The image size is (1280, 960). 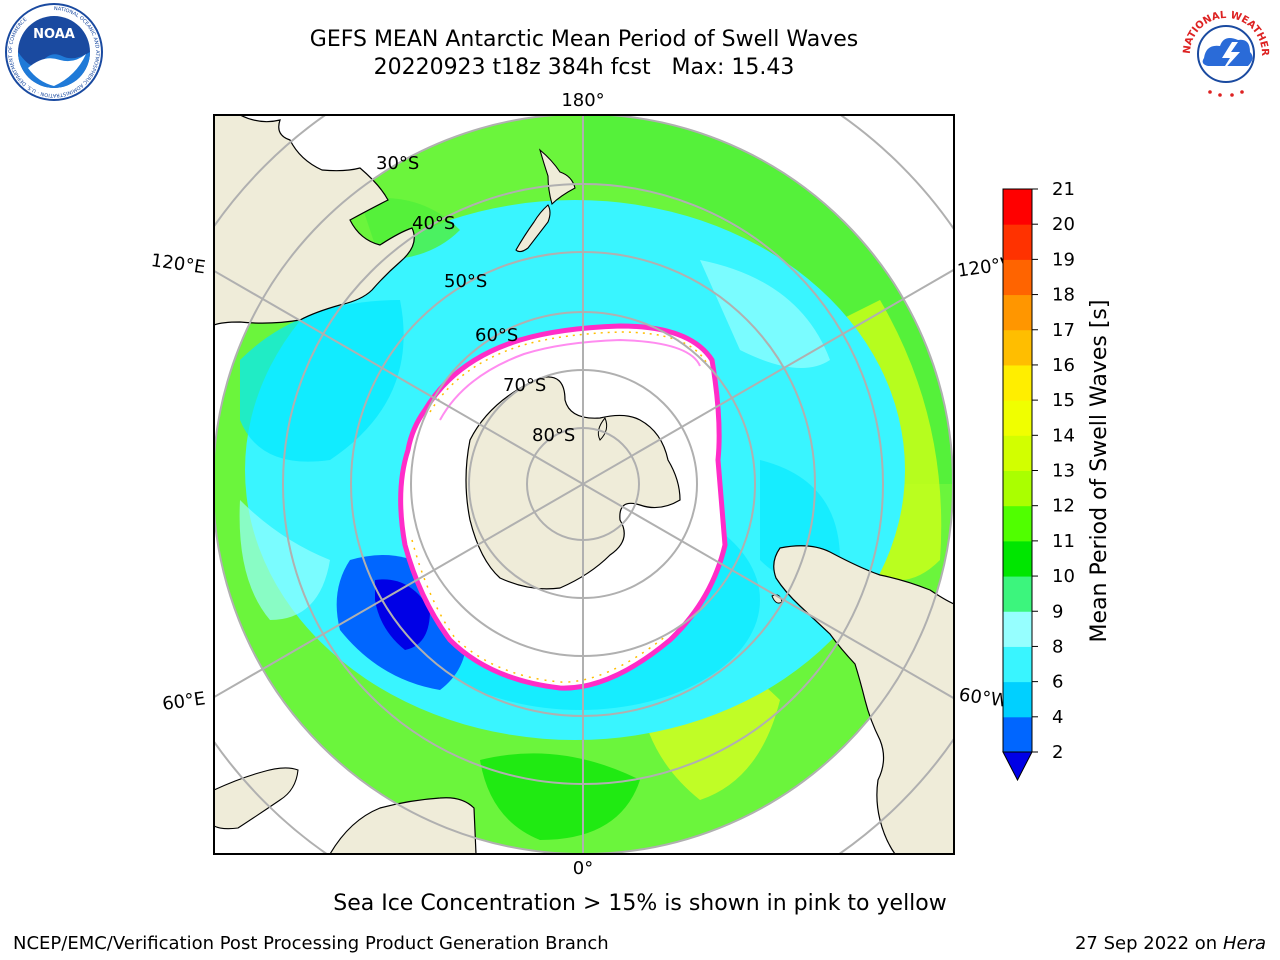 What do you see at coordinates (184, 701) in the screenshot?
I see `lon-label-60e: 60°E` at bounding box center [184, 701].